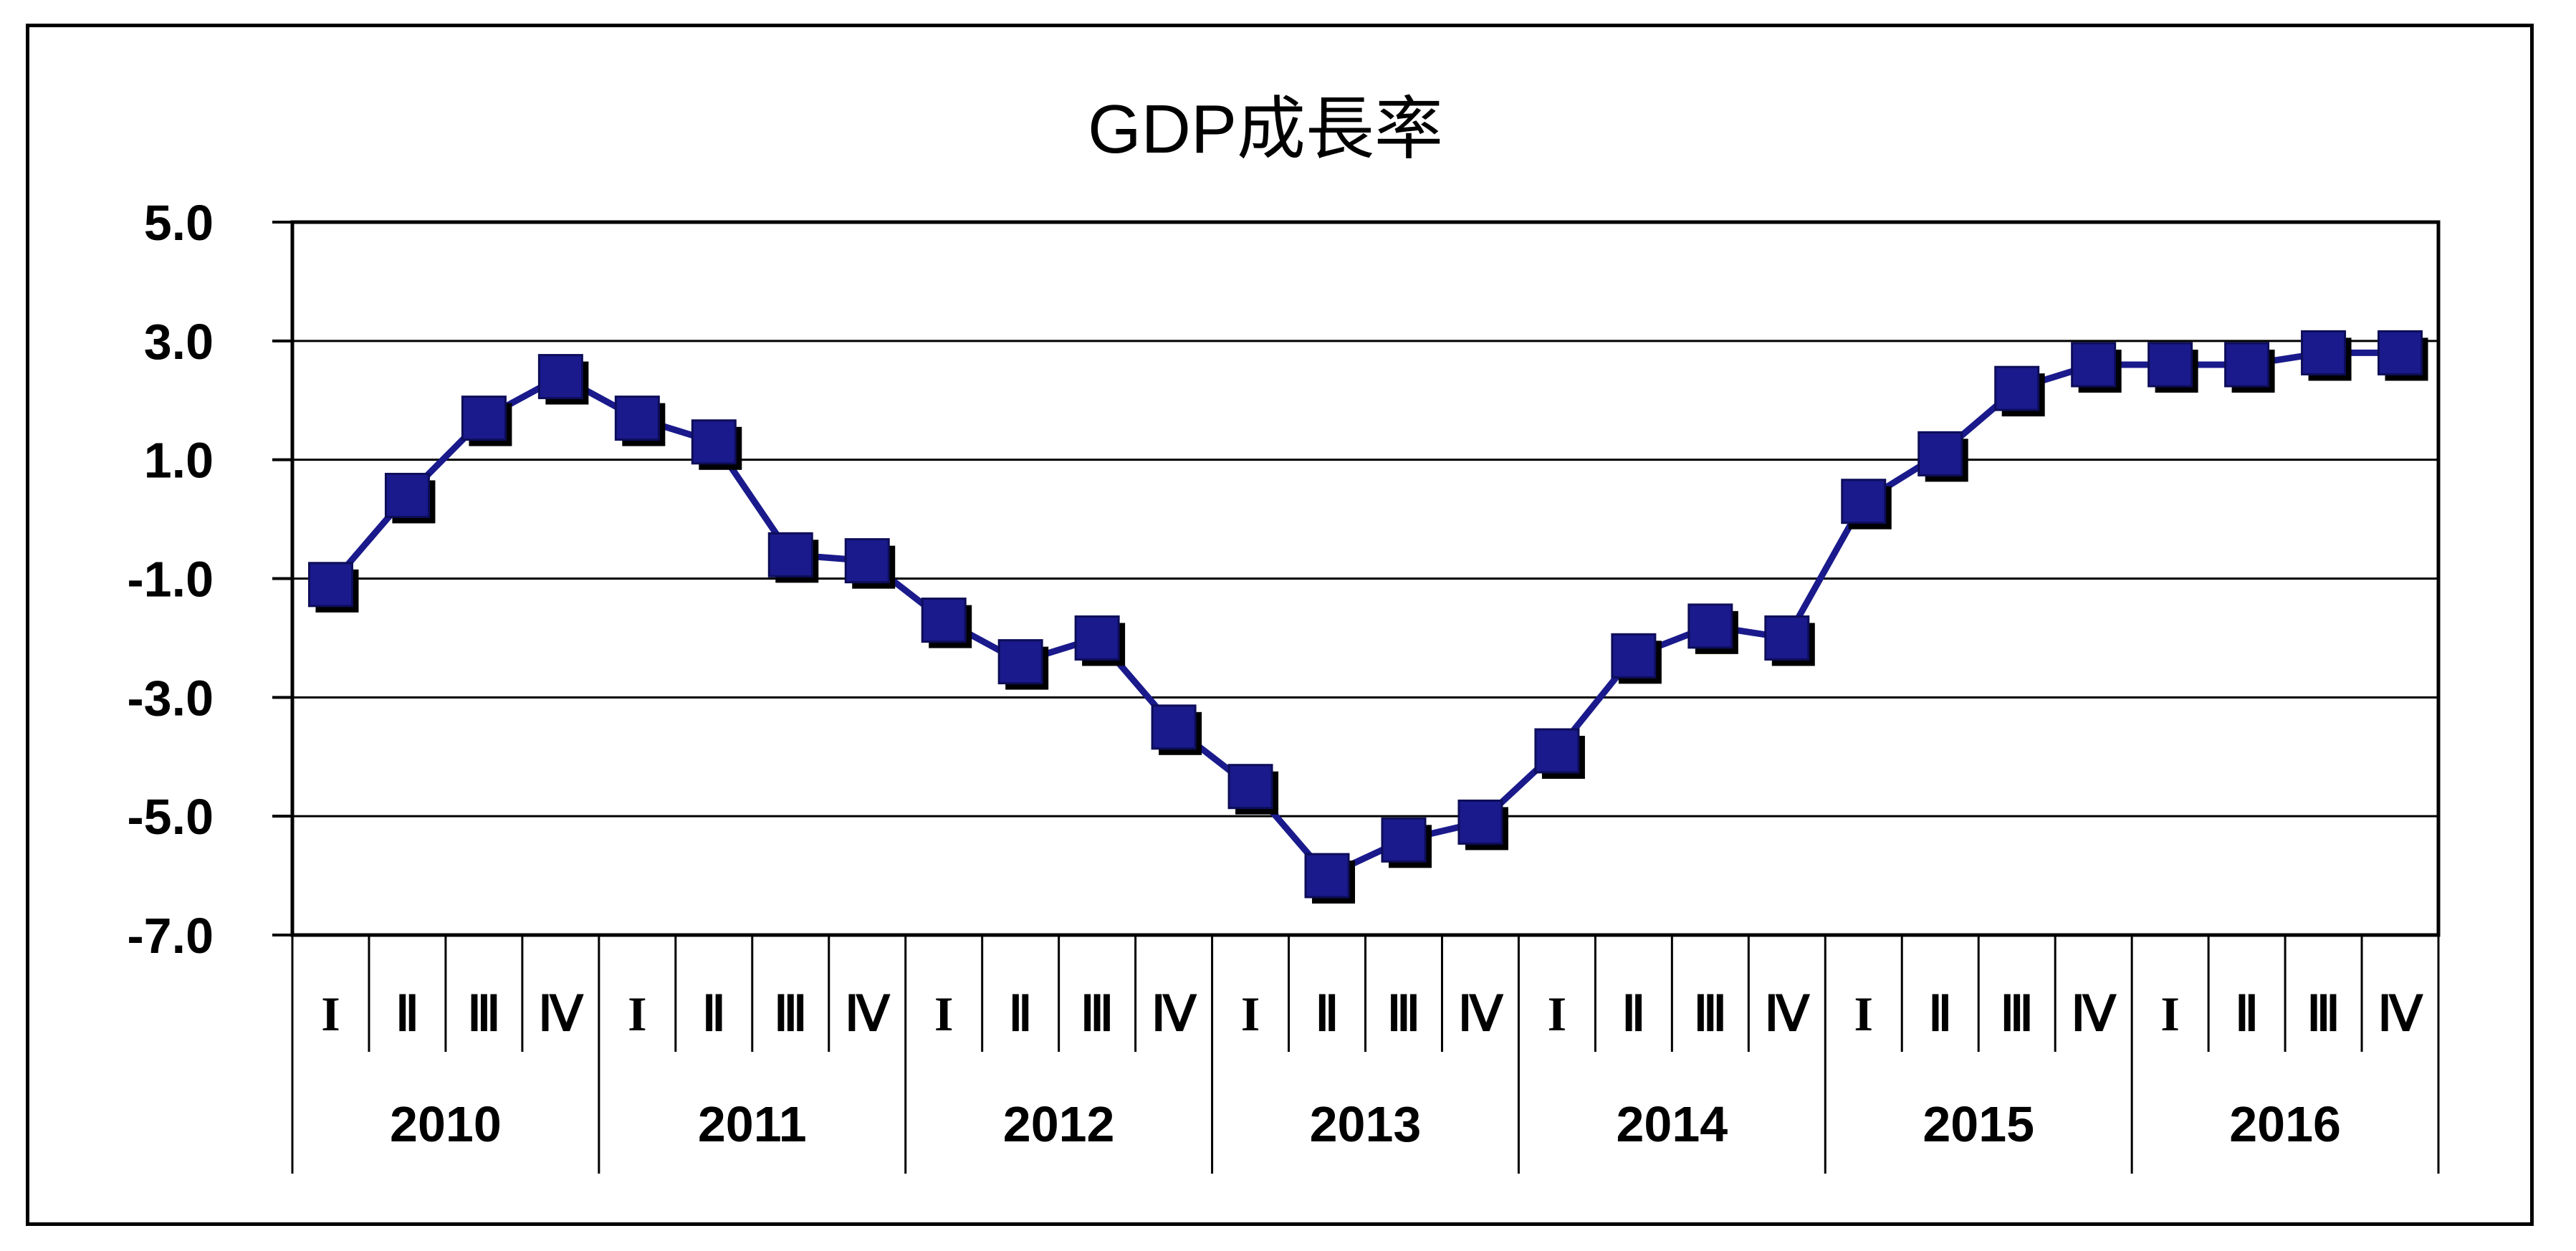 This screenshot has height=1251, width=2576. Describe the element at coordinates (179, 461) in the screenshot. I see `y-tick-label: 1.0` at that location.